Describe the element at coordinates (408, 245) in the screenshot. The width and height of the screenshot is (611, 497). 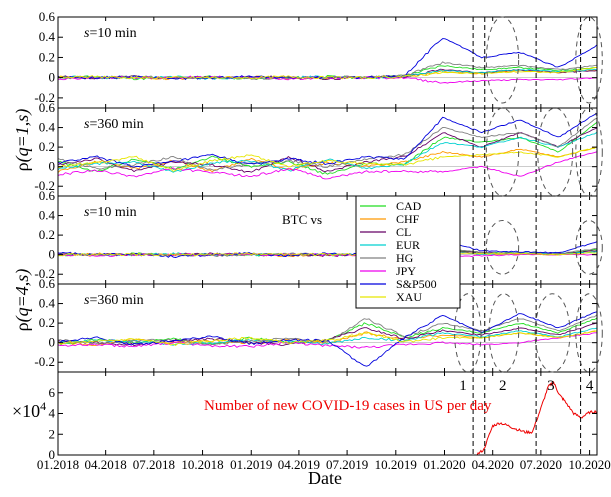
I see `legend-label: EUR` at that location.